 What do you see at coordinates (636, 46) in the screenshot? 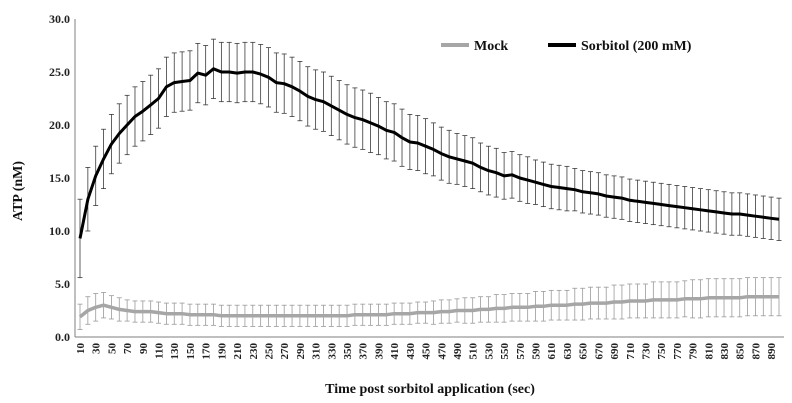
I see `legend-label-sorbitol: Sorbitol (200 mM)` at bounding box center [636, 46].